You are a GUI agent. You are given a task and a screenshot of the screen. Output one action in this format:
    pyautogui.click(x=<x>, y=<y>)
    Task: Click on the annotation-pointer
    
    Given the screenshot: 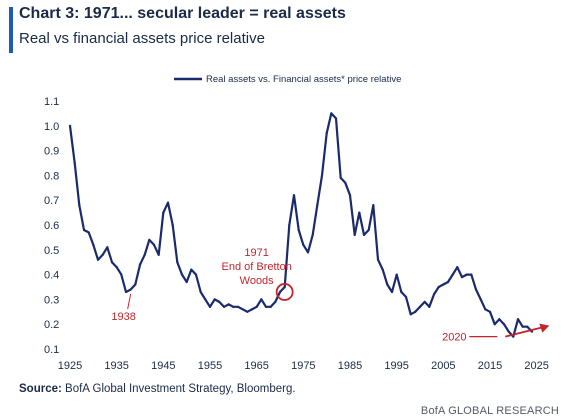 What is the action you would take?
    pyautogui.click(x=129, y=301)
    